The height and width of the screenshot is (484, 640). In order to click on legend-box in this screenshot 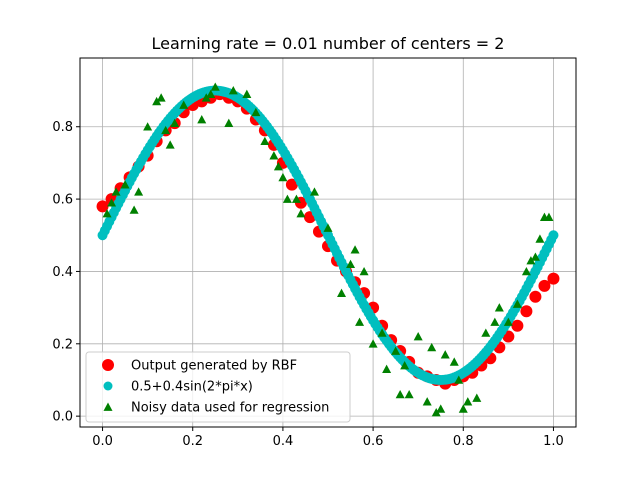, I will do `click(218, 387)`.